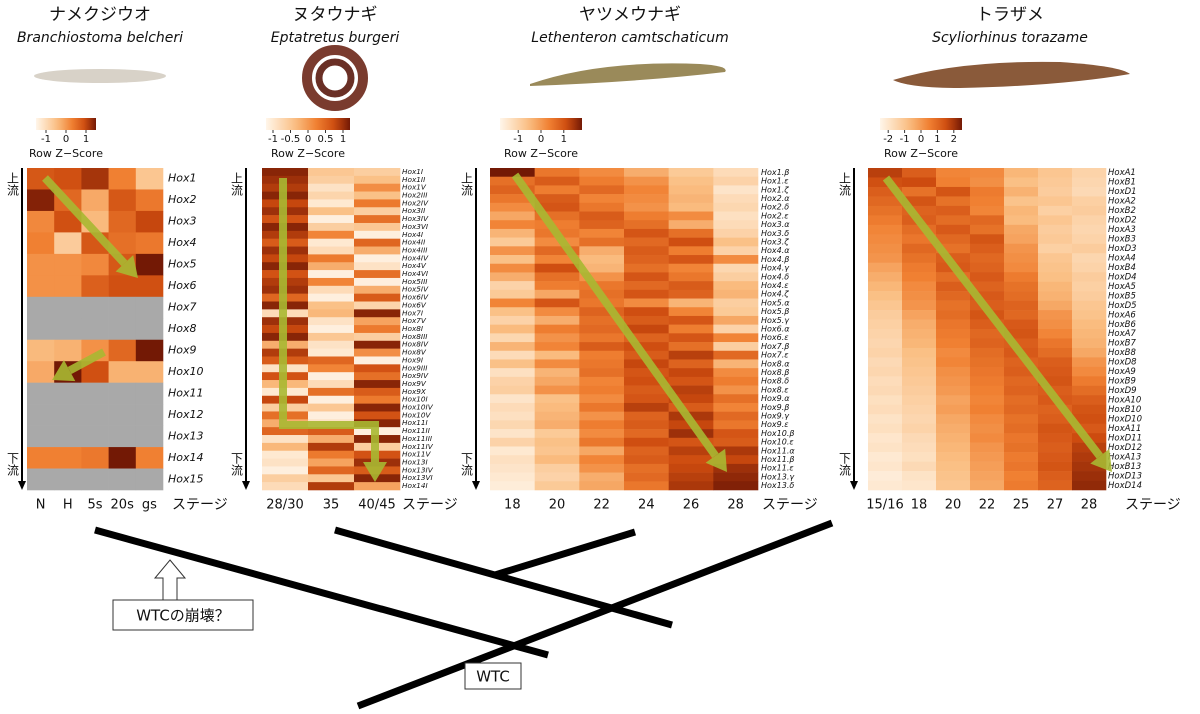  What do you see at coordinates (1122, 230) in the screenshot?
I see `row-label: HoxA3` at bounding box center [1122, 230].